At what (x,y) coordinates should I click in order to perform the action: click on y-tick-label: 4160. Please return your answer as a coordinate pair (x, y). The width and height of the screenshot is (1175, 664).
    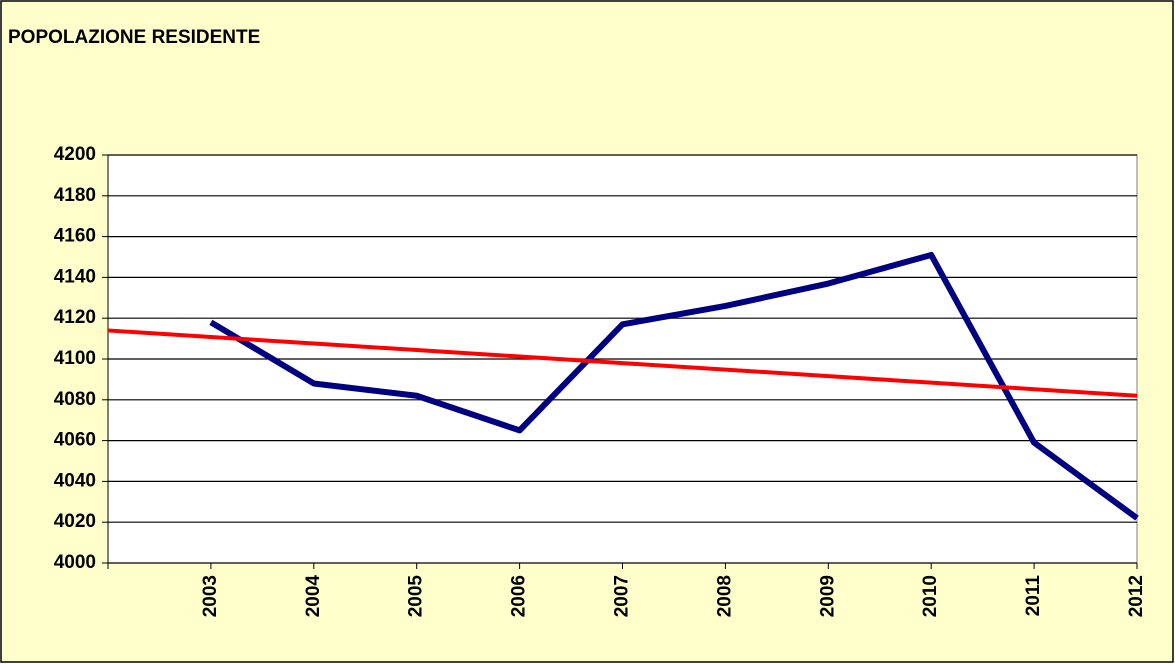
    Looking at the image, I should click on (75, 236).